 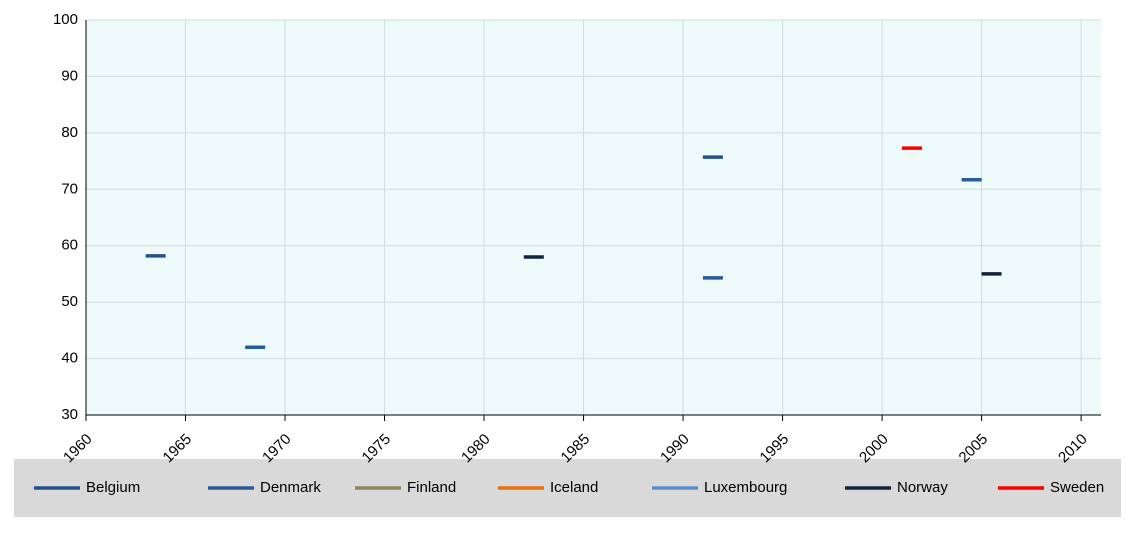 I want to click on y-tick-label: 70, so click(x=69, y=188).